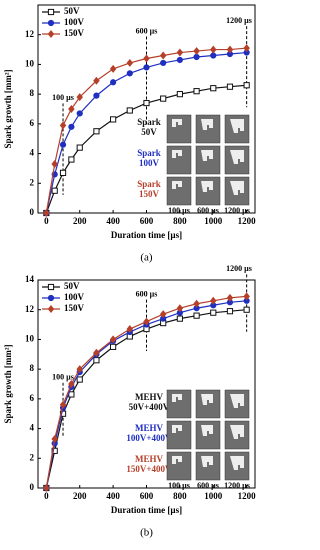 This screenshot has height=550, width=320. I want to click on annotation-label: 100 µs, so click(63, 377).